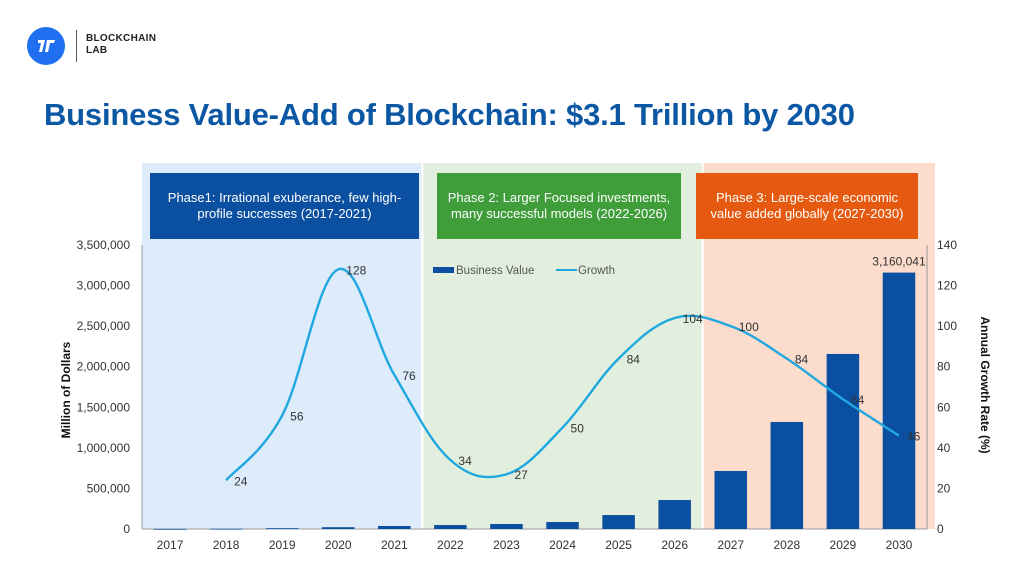 The image size is (1024, 575). Describe the element at coordinates (731, 499) in the screenshot. I see `bar-2027` at that location.